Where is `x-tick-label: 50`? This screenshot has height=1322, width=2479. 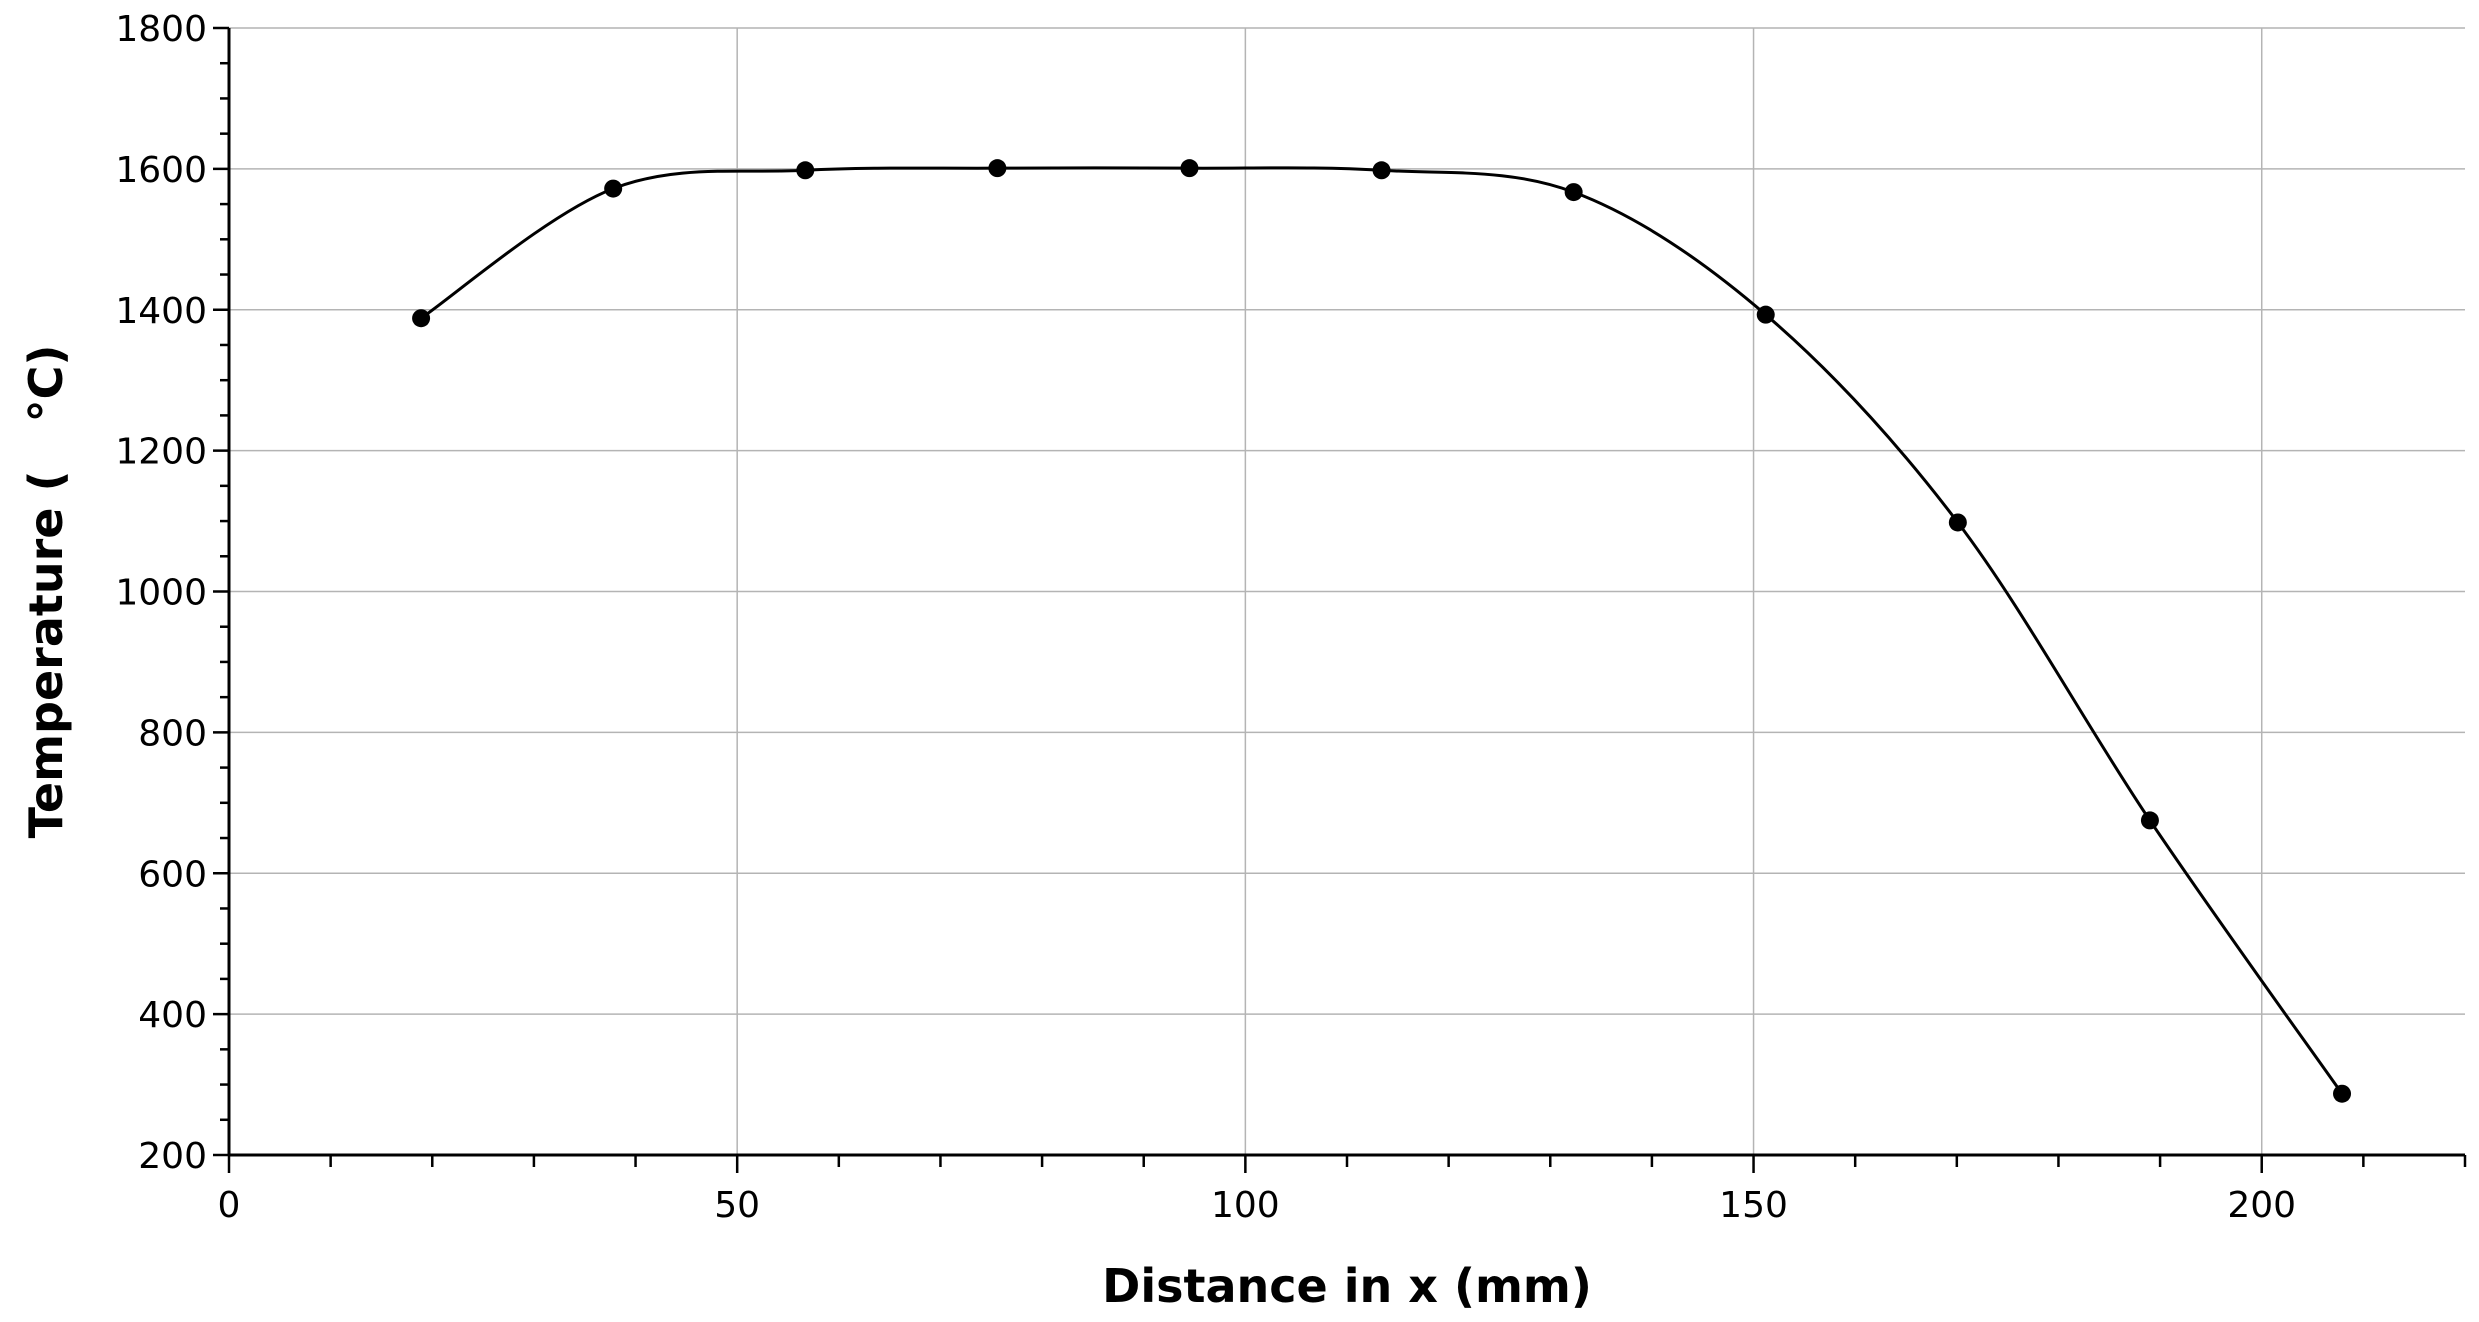
x-tick-label: 50 is located at coordinates (737, 1205).